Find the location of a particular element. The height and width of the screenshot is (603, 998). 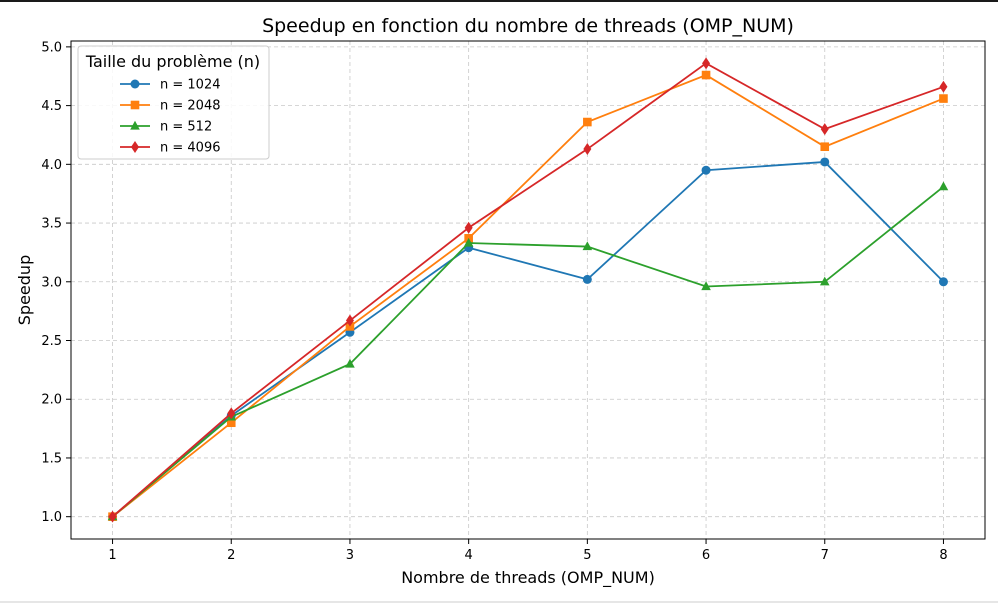

x-tick-label: 5 is located at coordinates (587, 555).